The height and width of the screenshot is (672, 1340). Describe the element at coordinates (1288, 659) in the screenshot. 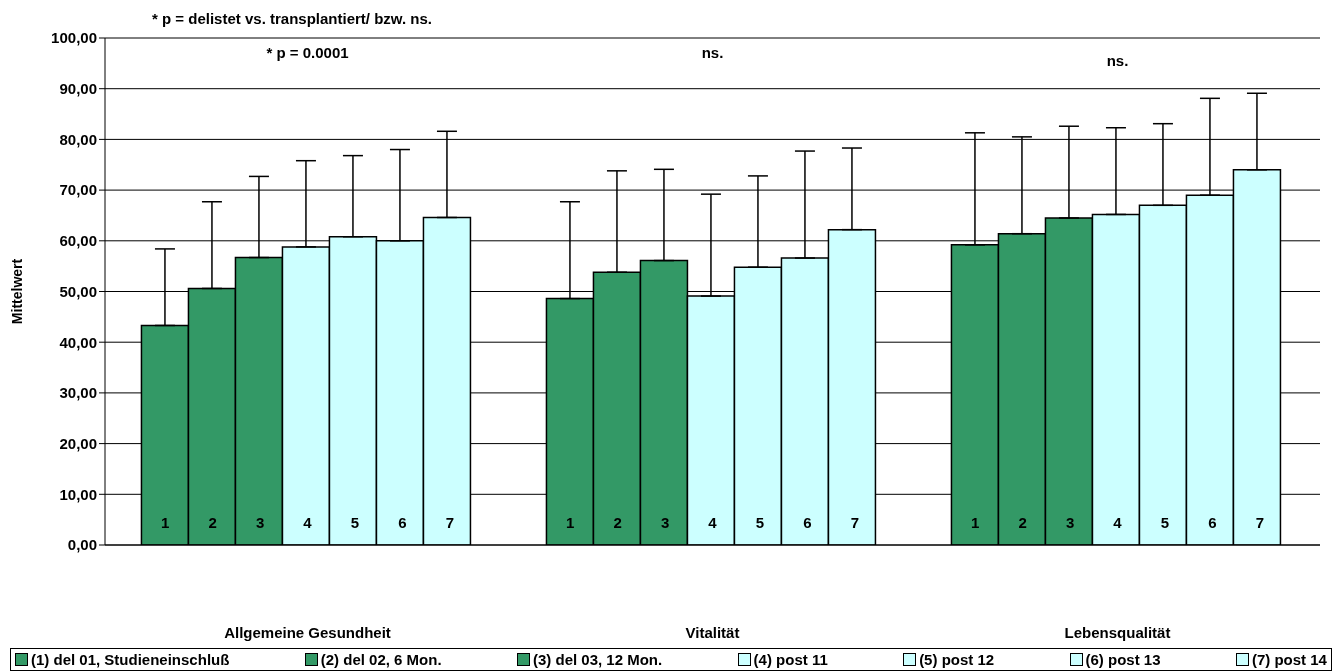

I see `legend-label: (7) post 14` at that location.